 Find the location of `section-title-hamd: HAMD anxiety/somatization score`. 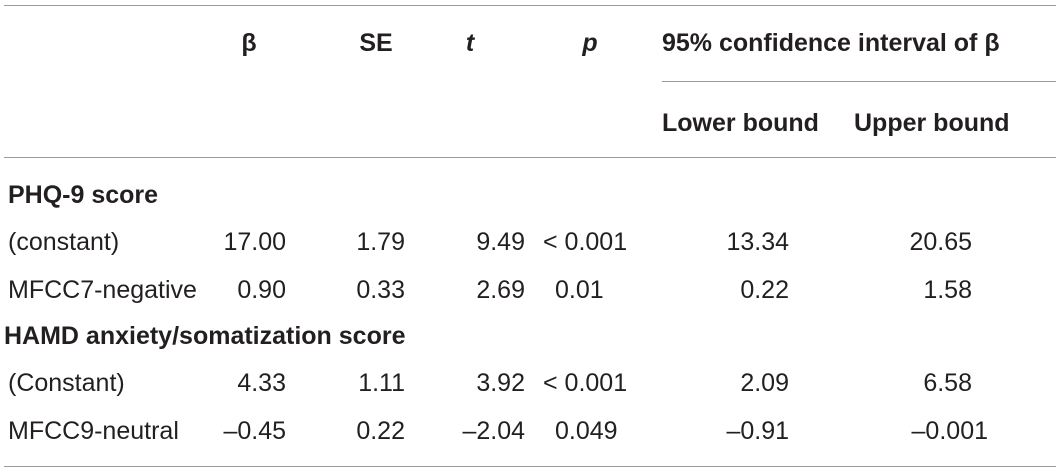

section-title-hamd: HAMD anxiety/somatization score is located at coordinates (205, 336).